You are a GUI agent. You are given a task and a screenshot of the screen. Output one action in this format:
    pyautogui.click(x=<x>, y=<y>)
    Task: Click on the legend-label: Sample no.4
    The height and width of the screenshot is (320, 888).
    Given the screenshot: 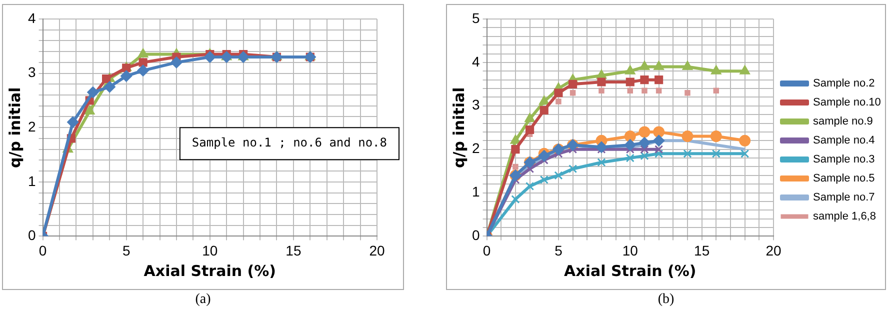 What is the action you would take?
    pyautogui.click(x=844, y=140)
    